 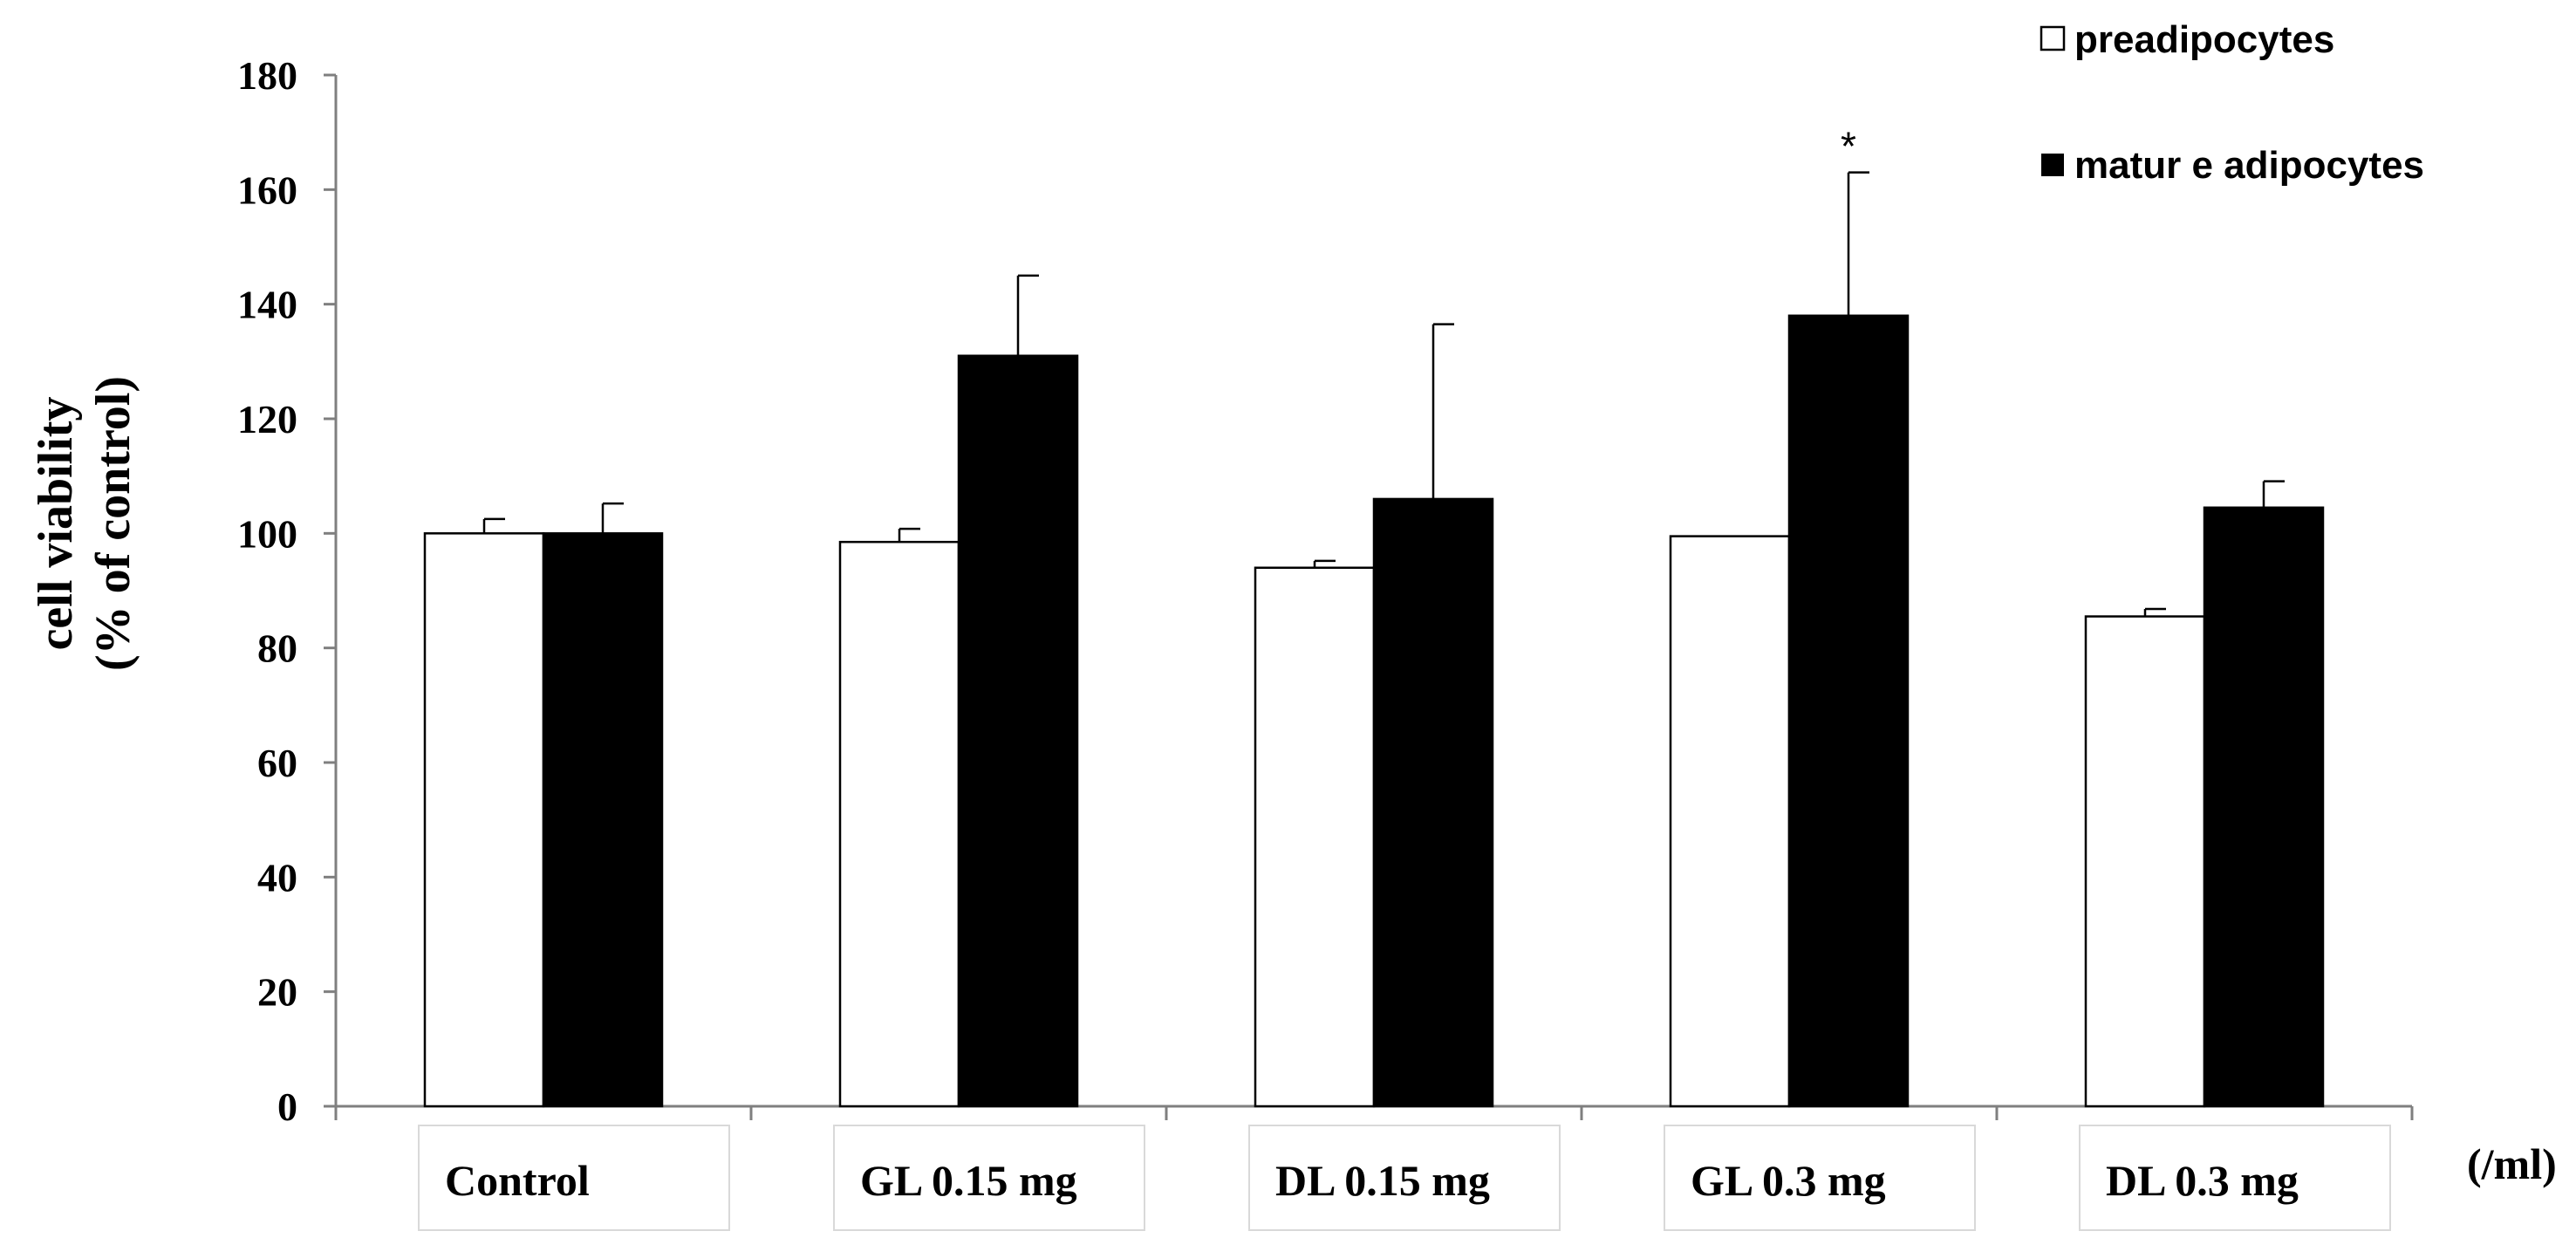 I want to click on legend-swatch-preadipocytes, so click(x=2053, y=38).